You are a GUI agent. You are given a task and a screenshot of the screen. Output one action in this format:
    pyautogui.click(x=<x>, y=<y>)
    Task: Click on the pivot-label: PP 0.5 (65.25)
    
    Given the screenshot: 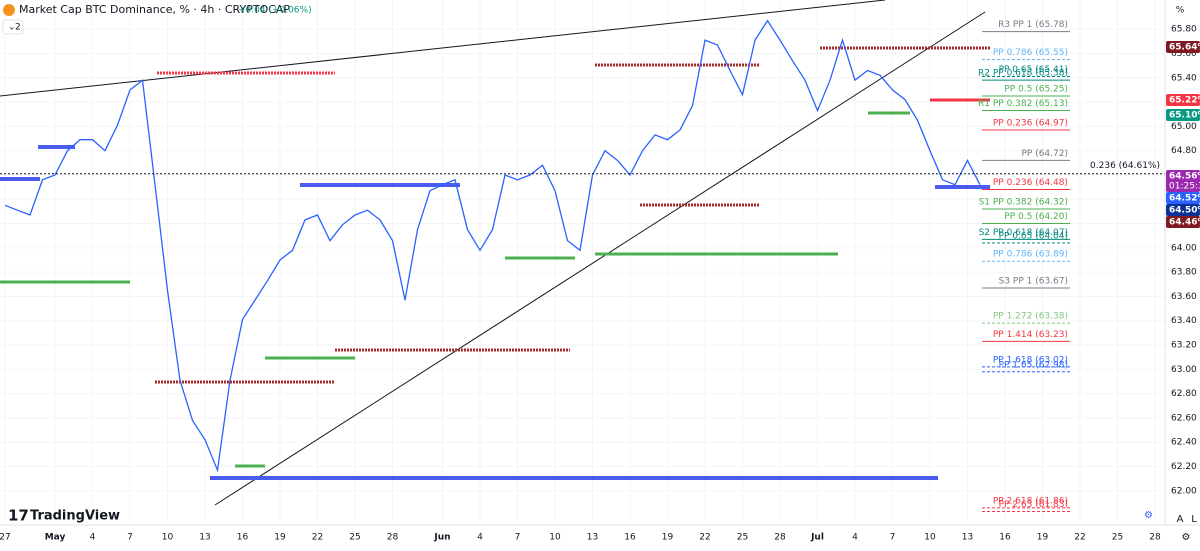 What is the action you would take?
    pyautogui.click(x=1036, y=89)
    